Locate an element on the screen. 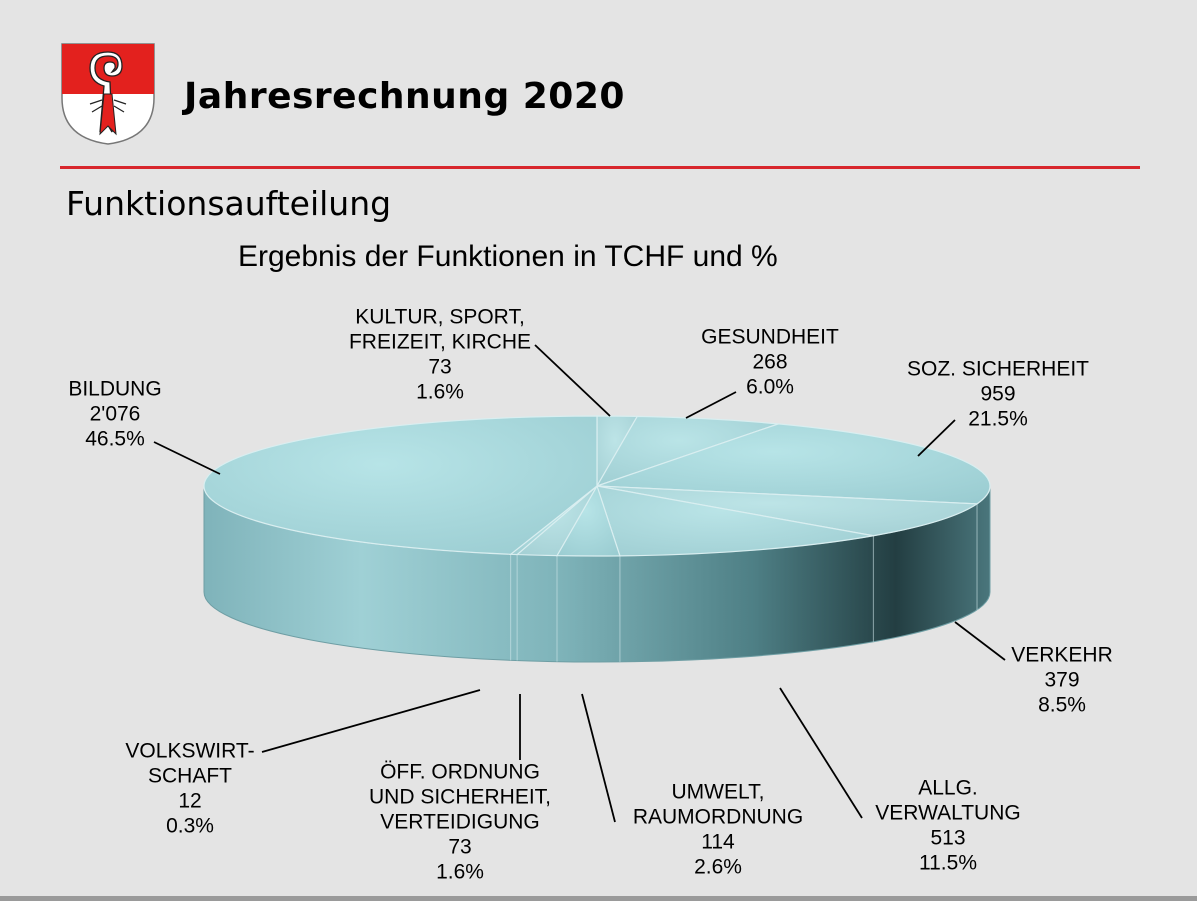 The height and width of the screenshot is (901, 1197). section-title: Funktionsaufteilung is located at coordinates (229, 203).